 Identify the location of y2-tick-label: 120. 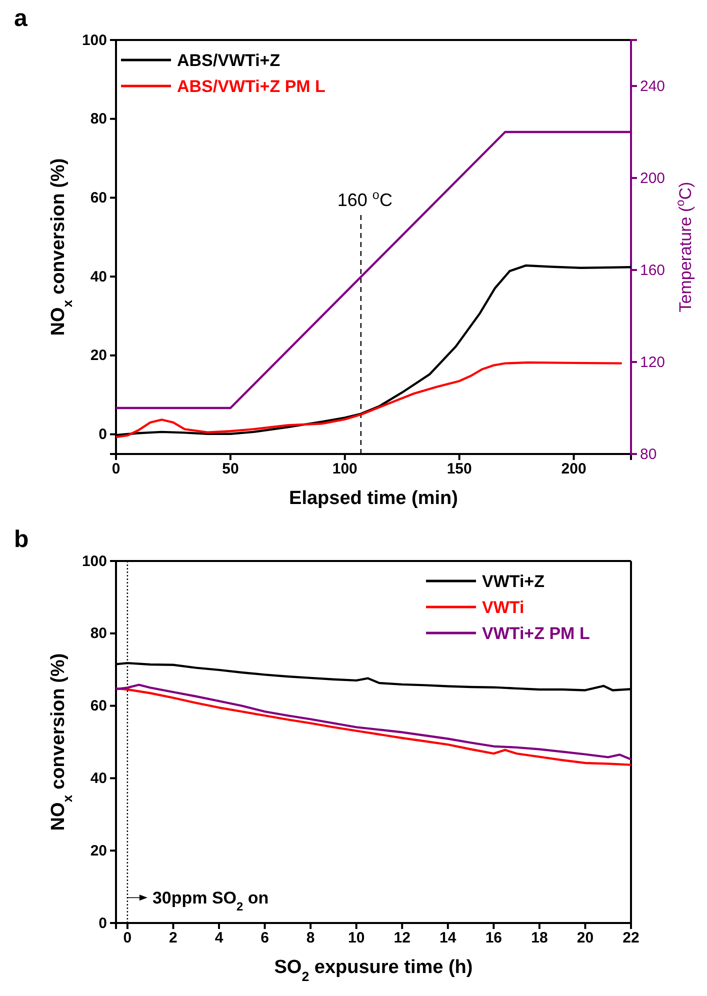
(653, 362).